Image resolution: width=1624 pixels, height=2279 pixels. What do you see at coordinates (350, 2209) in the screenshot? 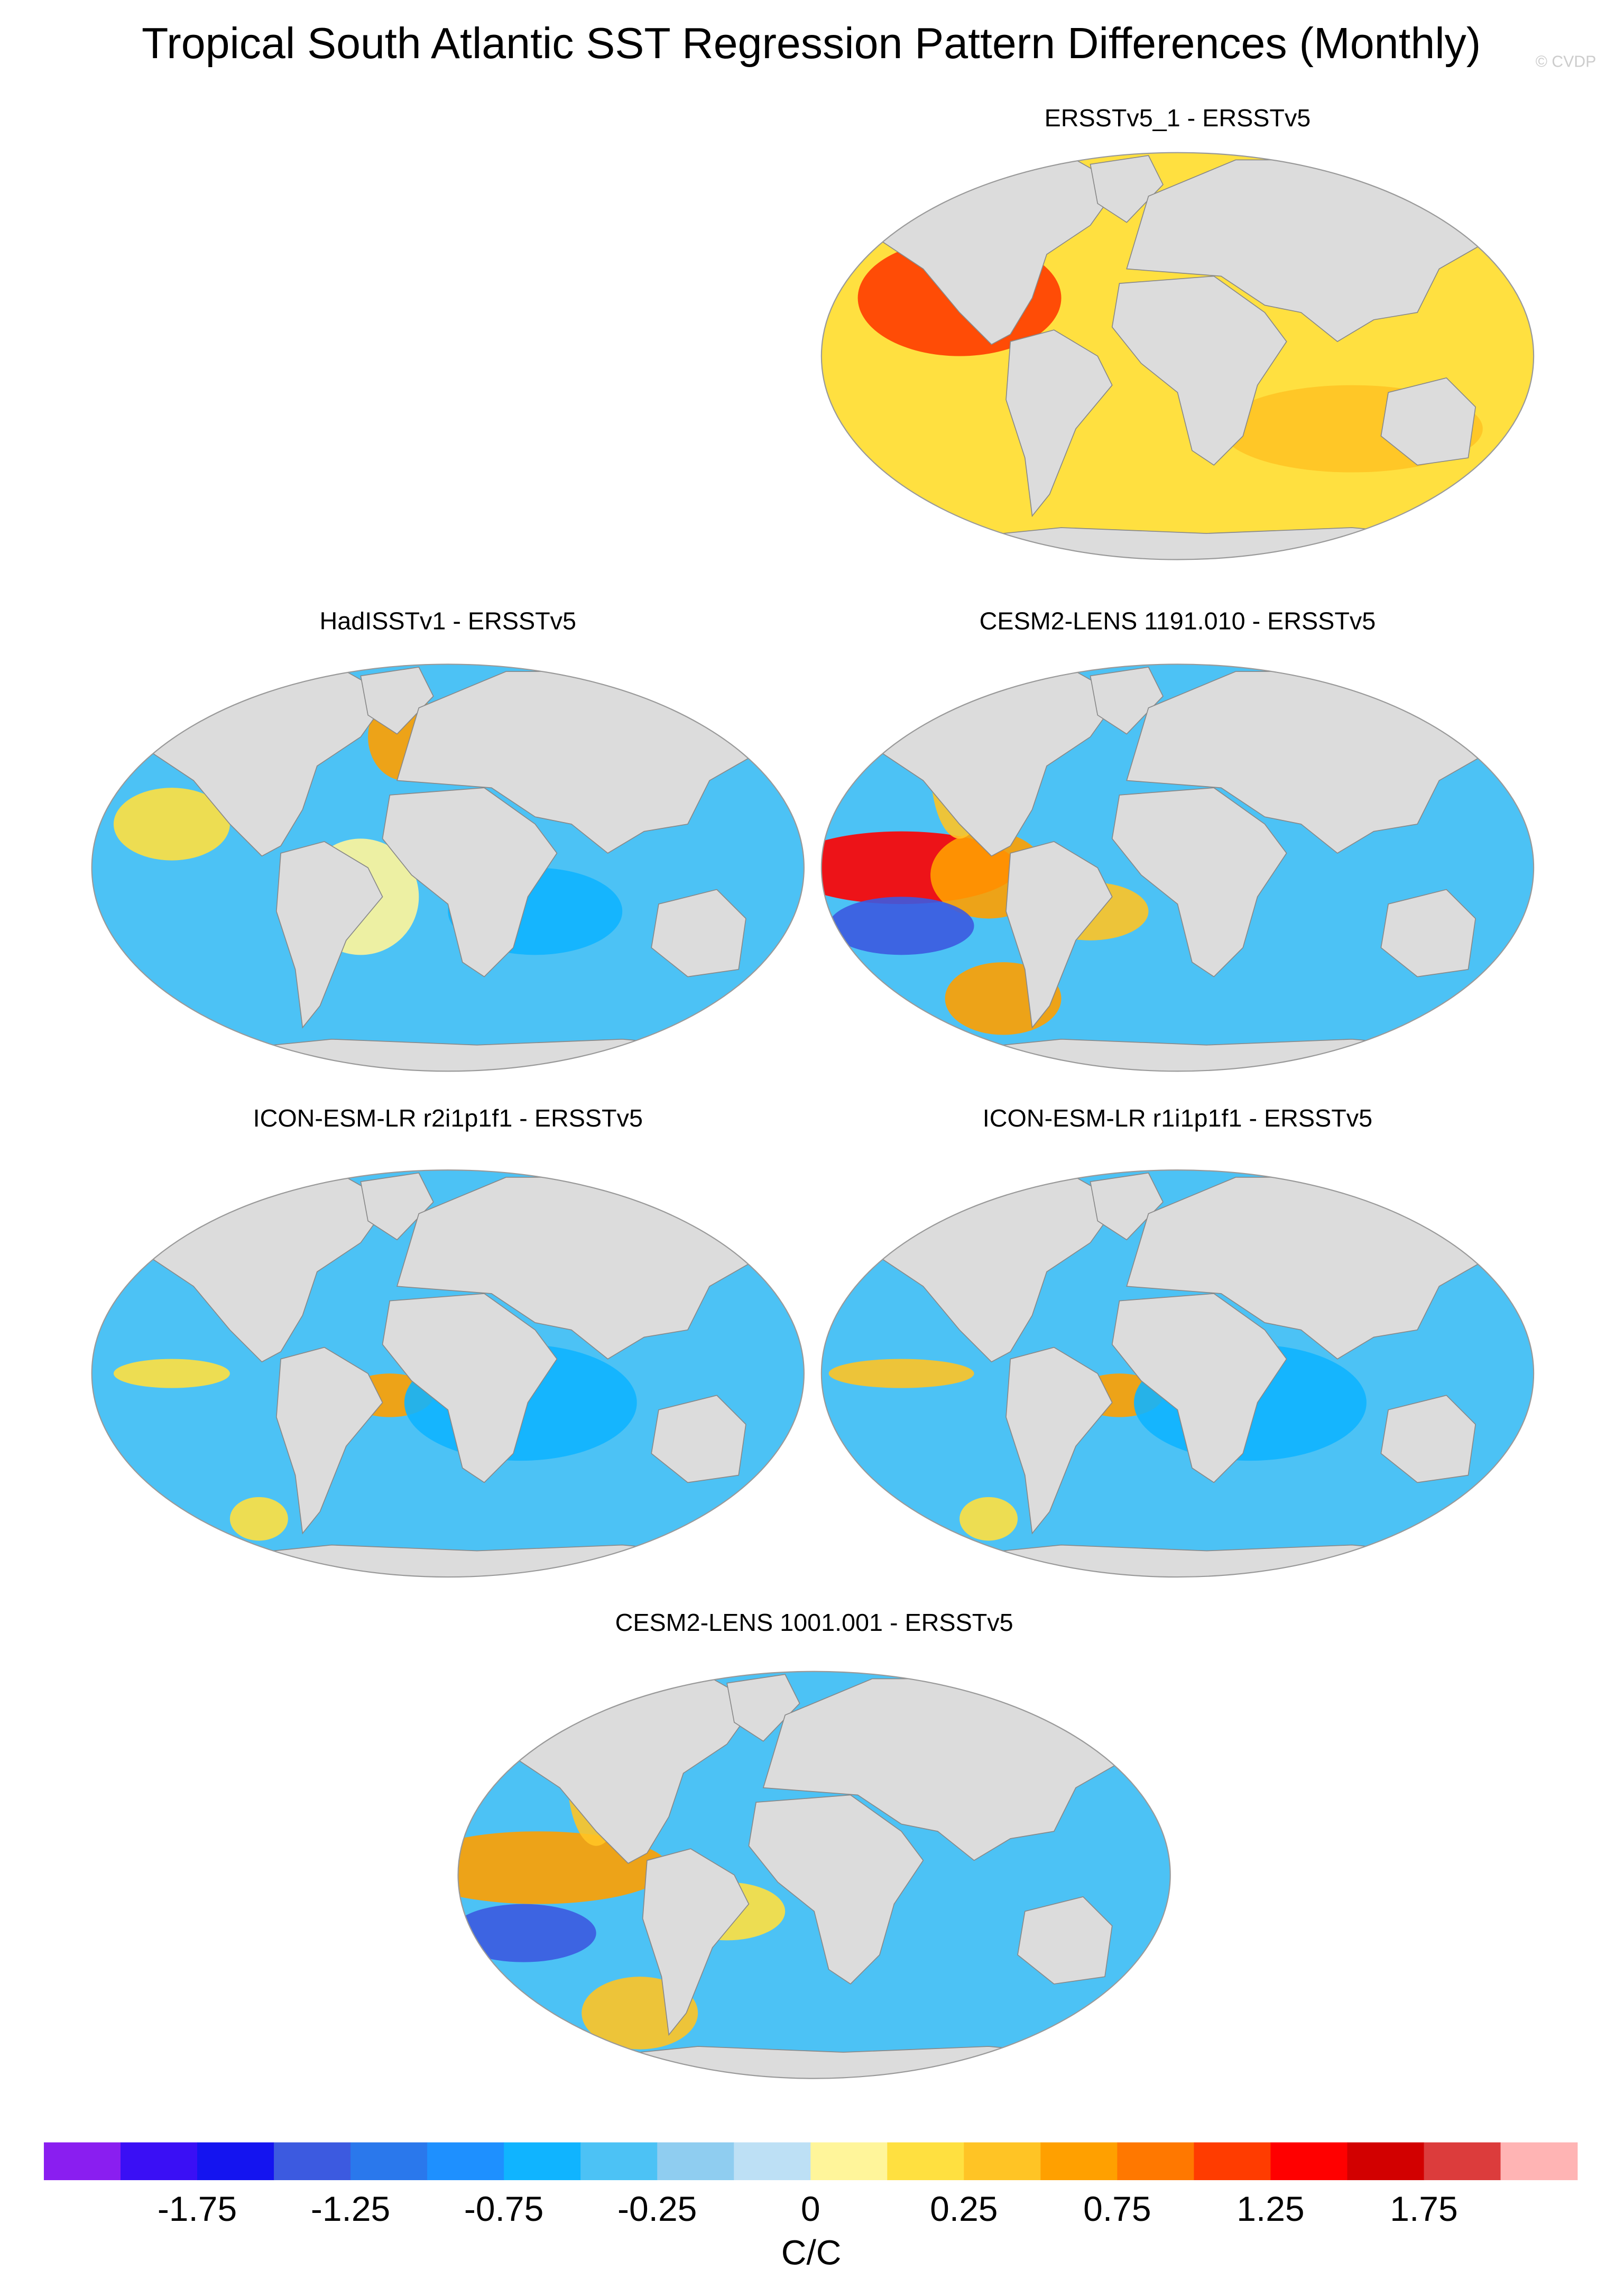
I see `colorbar-tick-label: -1.25` at bounding box center [350, 2209].